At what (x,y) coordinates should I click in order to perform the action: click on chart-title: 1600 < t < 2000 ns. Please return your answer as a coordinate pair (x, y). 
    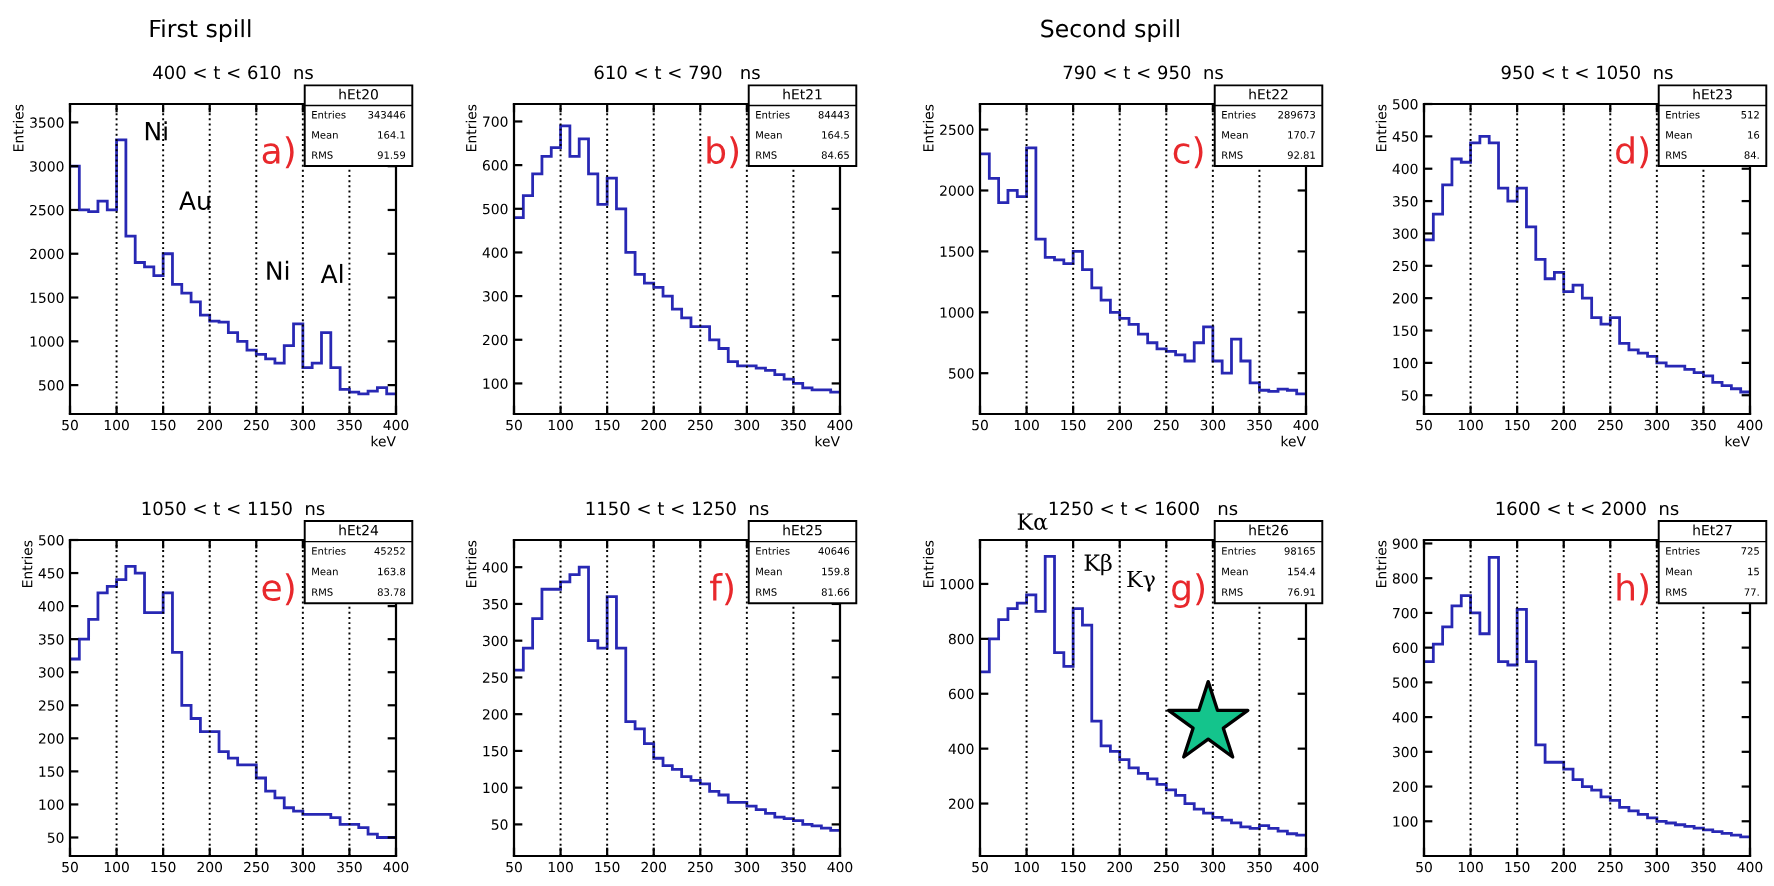
    Looking at the image, I should click on (1587, 508).